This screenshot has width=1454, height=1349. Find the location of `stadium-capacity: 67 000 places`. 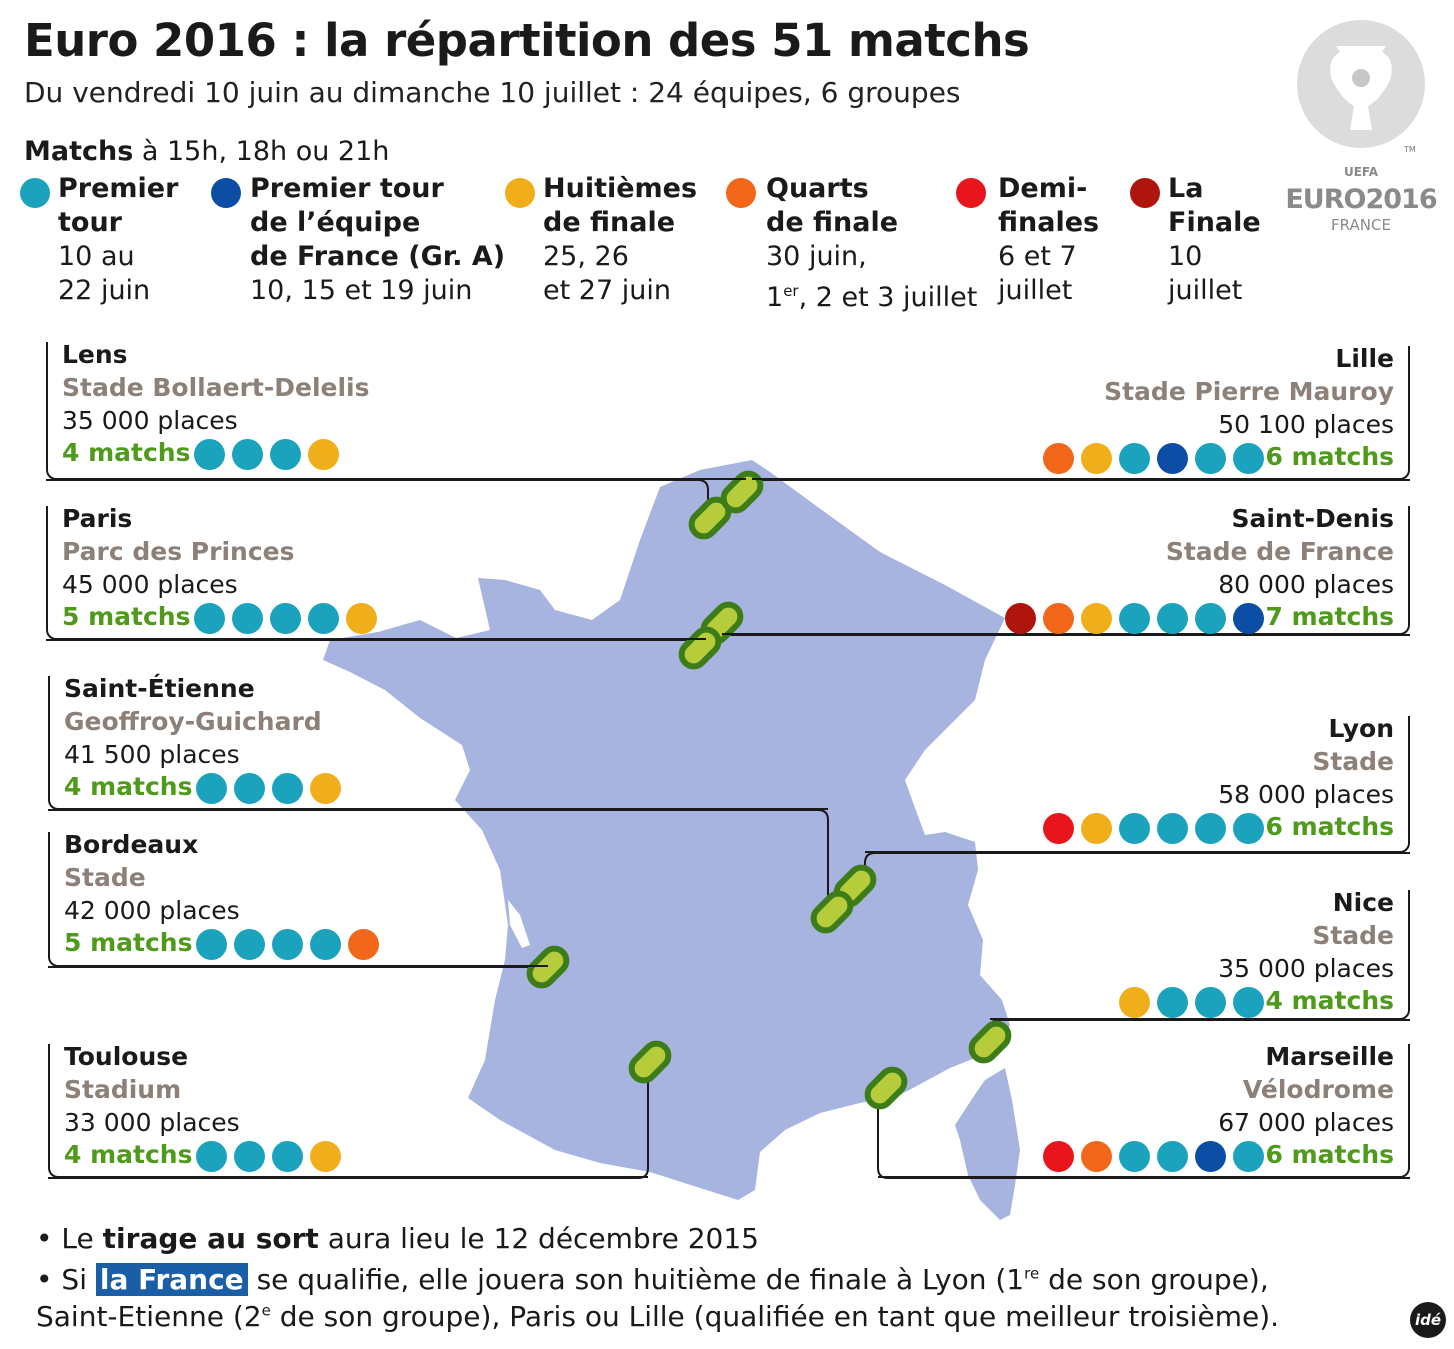

stadium-capacity: 67 000 places is located at coordinates (1306, 1122).